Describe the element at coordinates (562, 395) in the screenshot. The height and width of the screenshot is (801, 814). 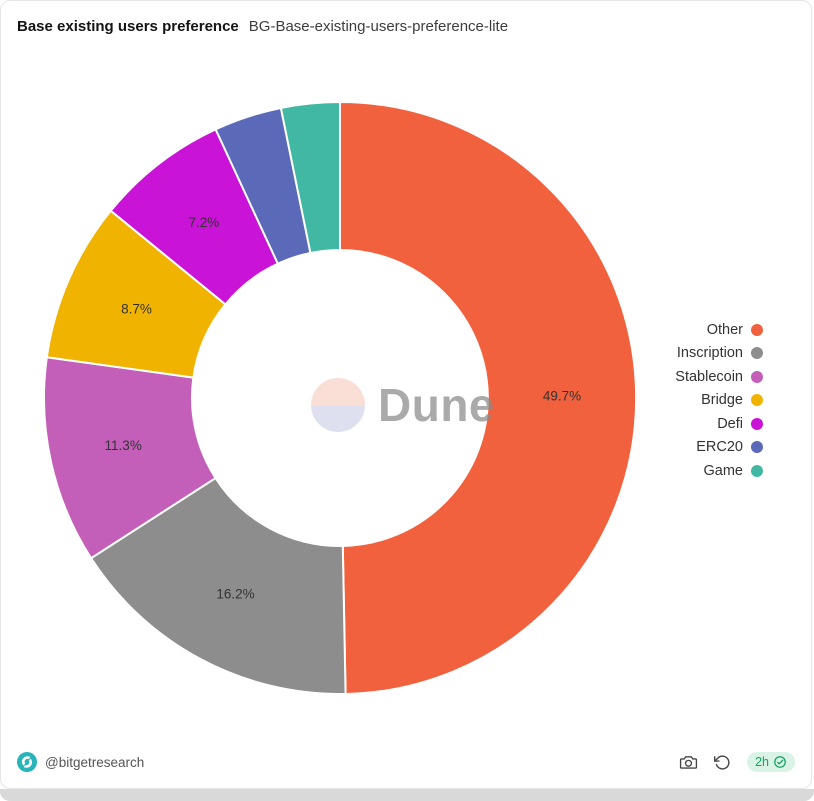
I see `slice-label: 49.7%` at that location.